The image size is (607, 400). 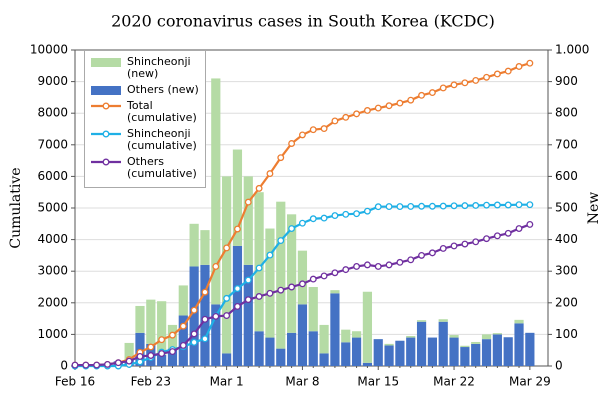 What do you see at coordinates (52, 113) in the screenshot?
I see `y-tick-label: 8000` at bounding box center [52, 113].